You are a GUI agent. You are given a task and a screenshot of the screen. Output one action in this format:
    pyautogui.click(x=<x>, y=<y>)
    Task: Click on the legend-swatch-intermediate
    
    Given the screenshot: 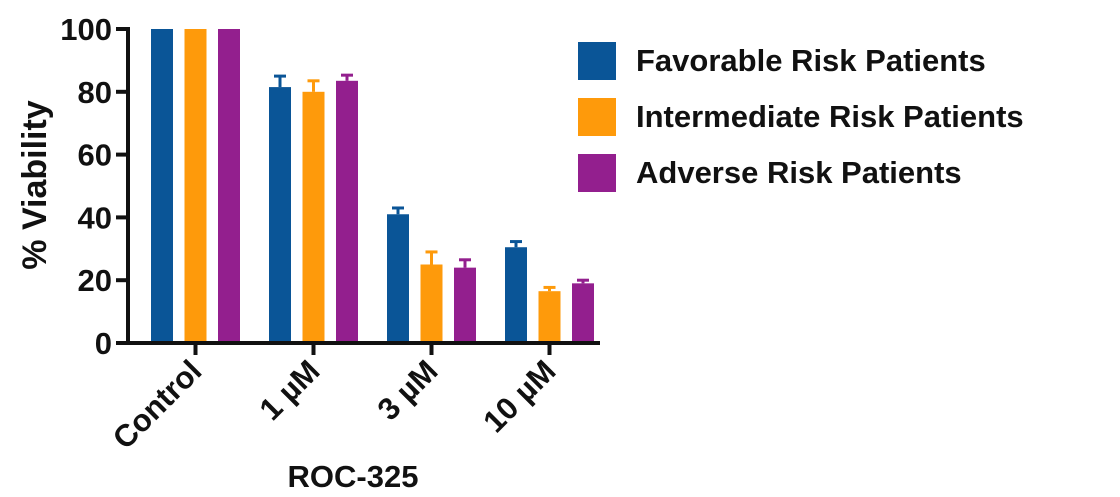 What is the action you would take?
    pyautogui.click(x=597, y=117)
    